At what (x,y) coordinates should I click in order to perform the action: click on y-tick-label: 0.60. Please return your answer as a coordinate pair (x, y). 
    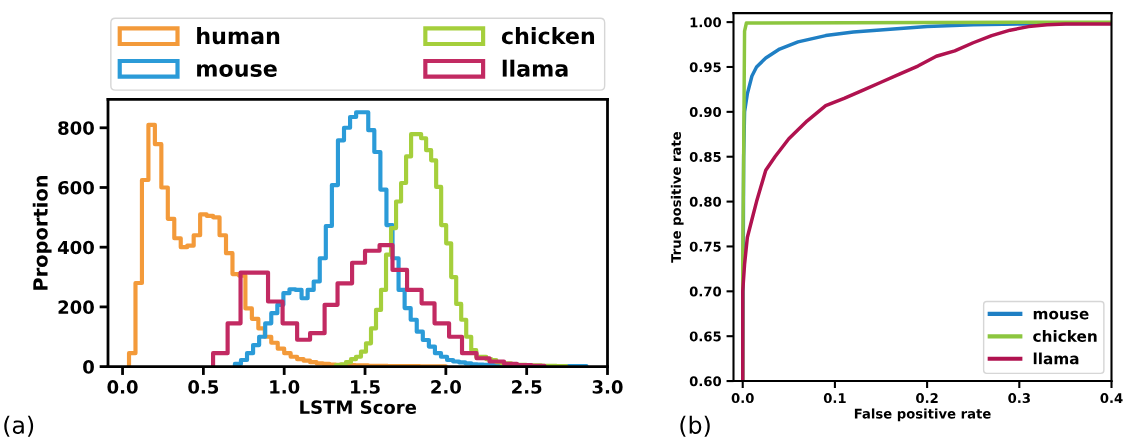
    Looking at the image, I should click on (705, 381).